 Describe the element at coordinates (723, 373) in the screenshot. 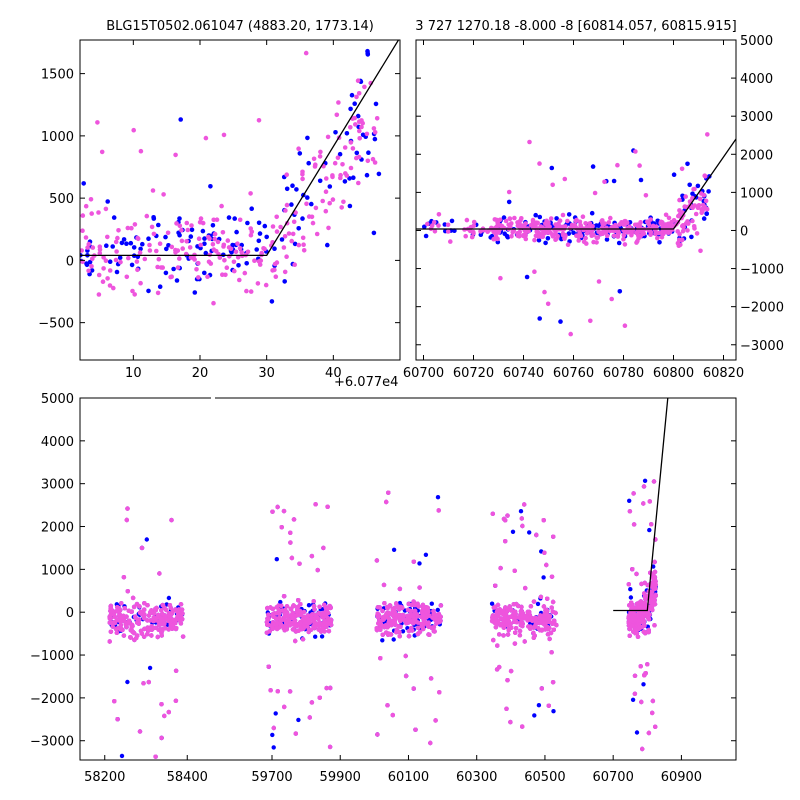

I see `panel-b-xtick-label: 60820` at that location.